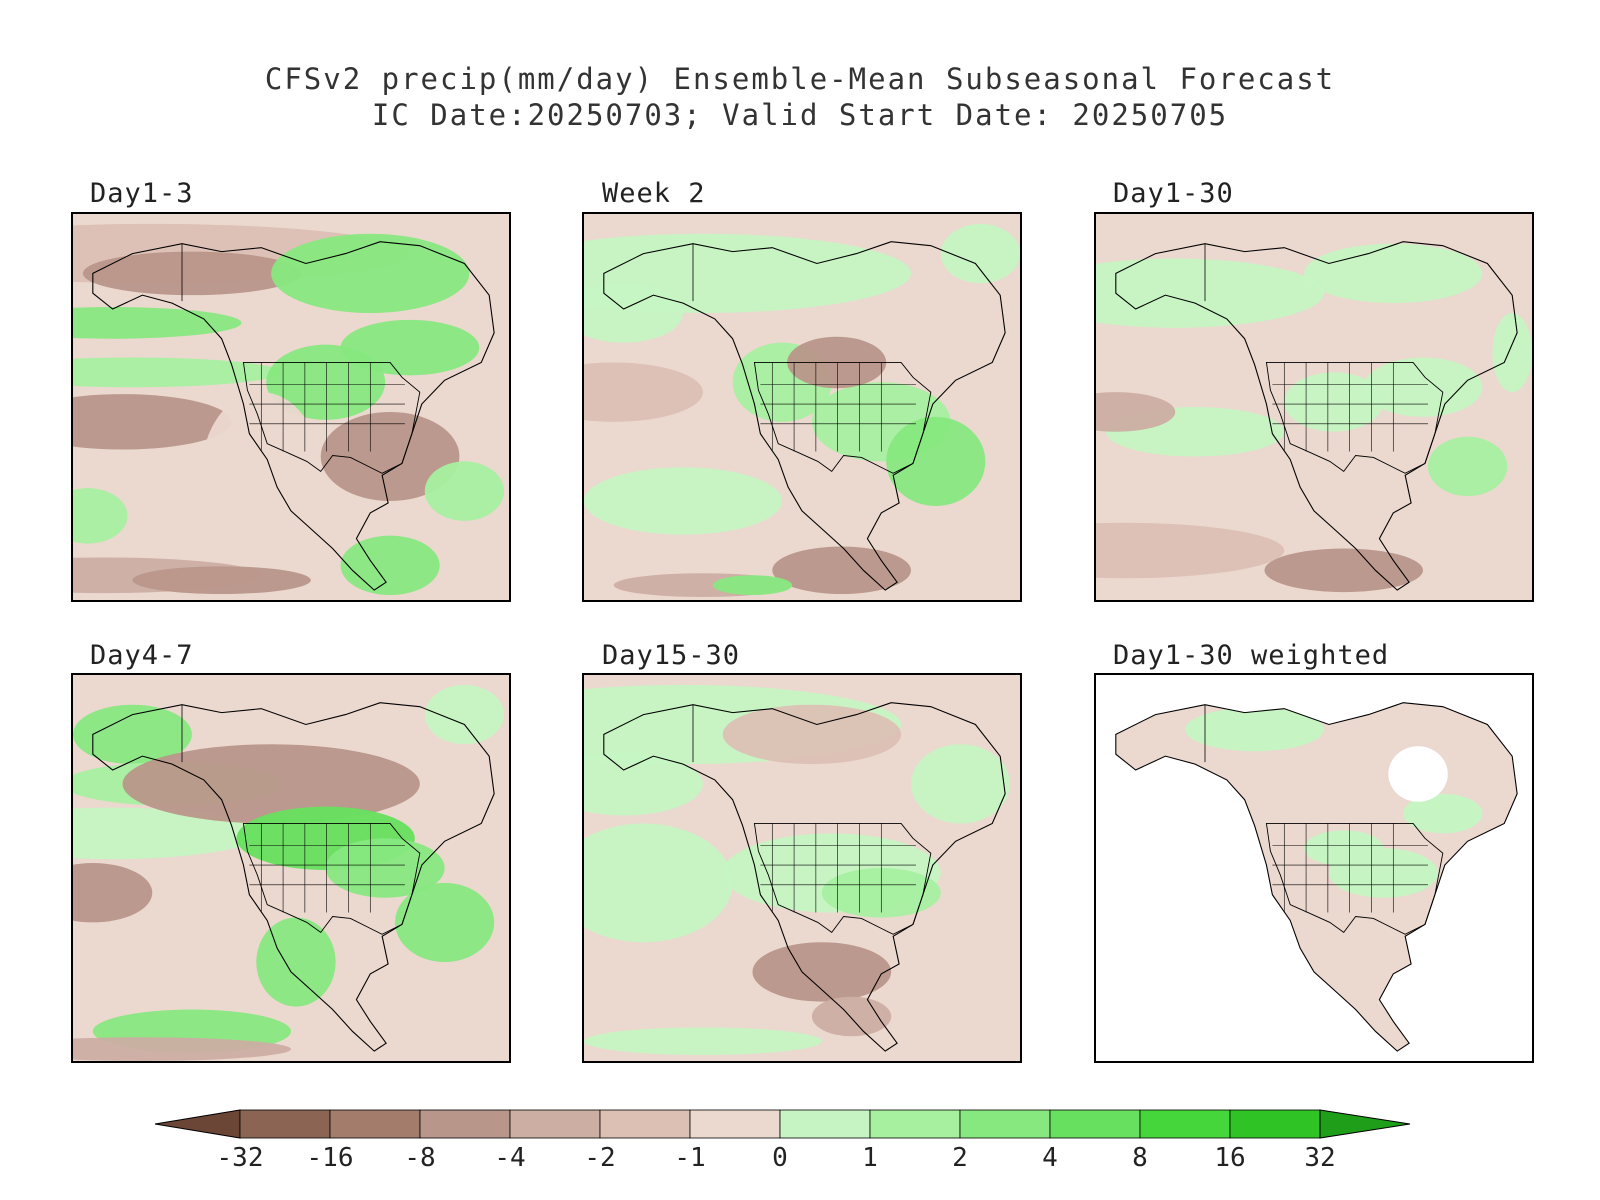 The image size is (1600, 1200). Describe the element at coordinates (419, 1158) in the screenshot. I see `colorbar-tick-label: -8` at that location.